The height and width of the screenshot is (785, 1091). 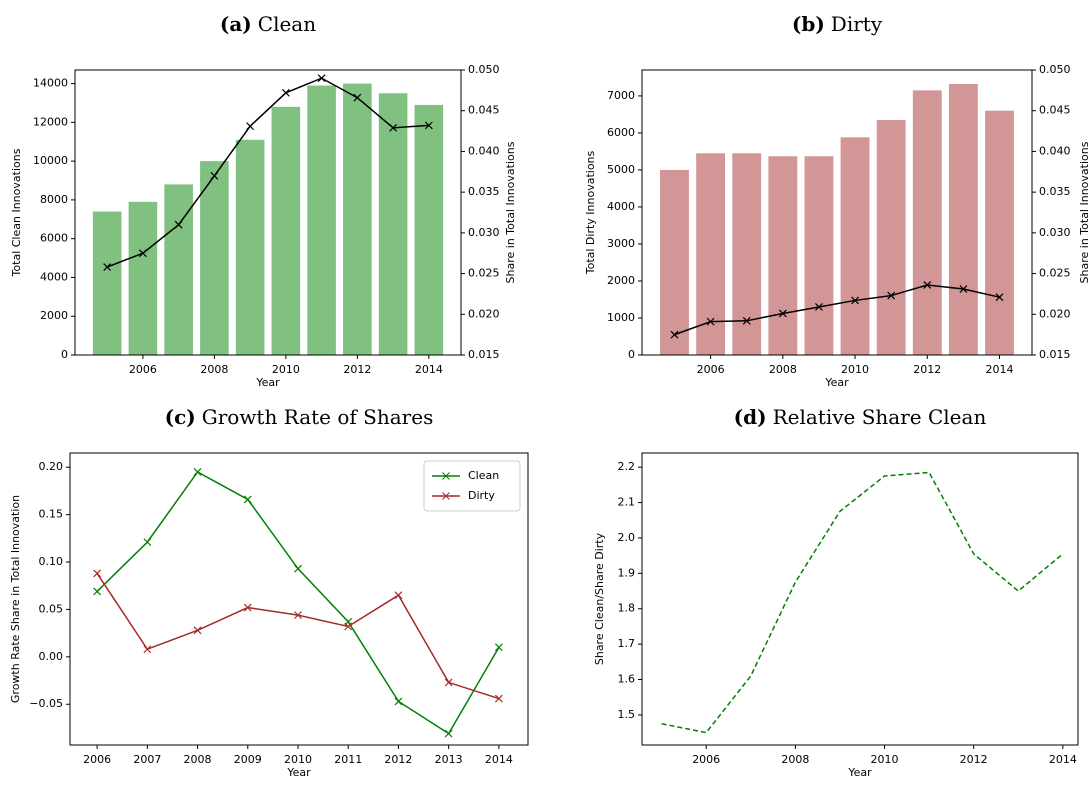 What do you see at coordinates (348, 759) in the screenshot?
I see `x-tick-label: 2011` at bounding box center [348, 759].